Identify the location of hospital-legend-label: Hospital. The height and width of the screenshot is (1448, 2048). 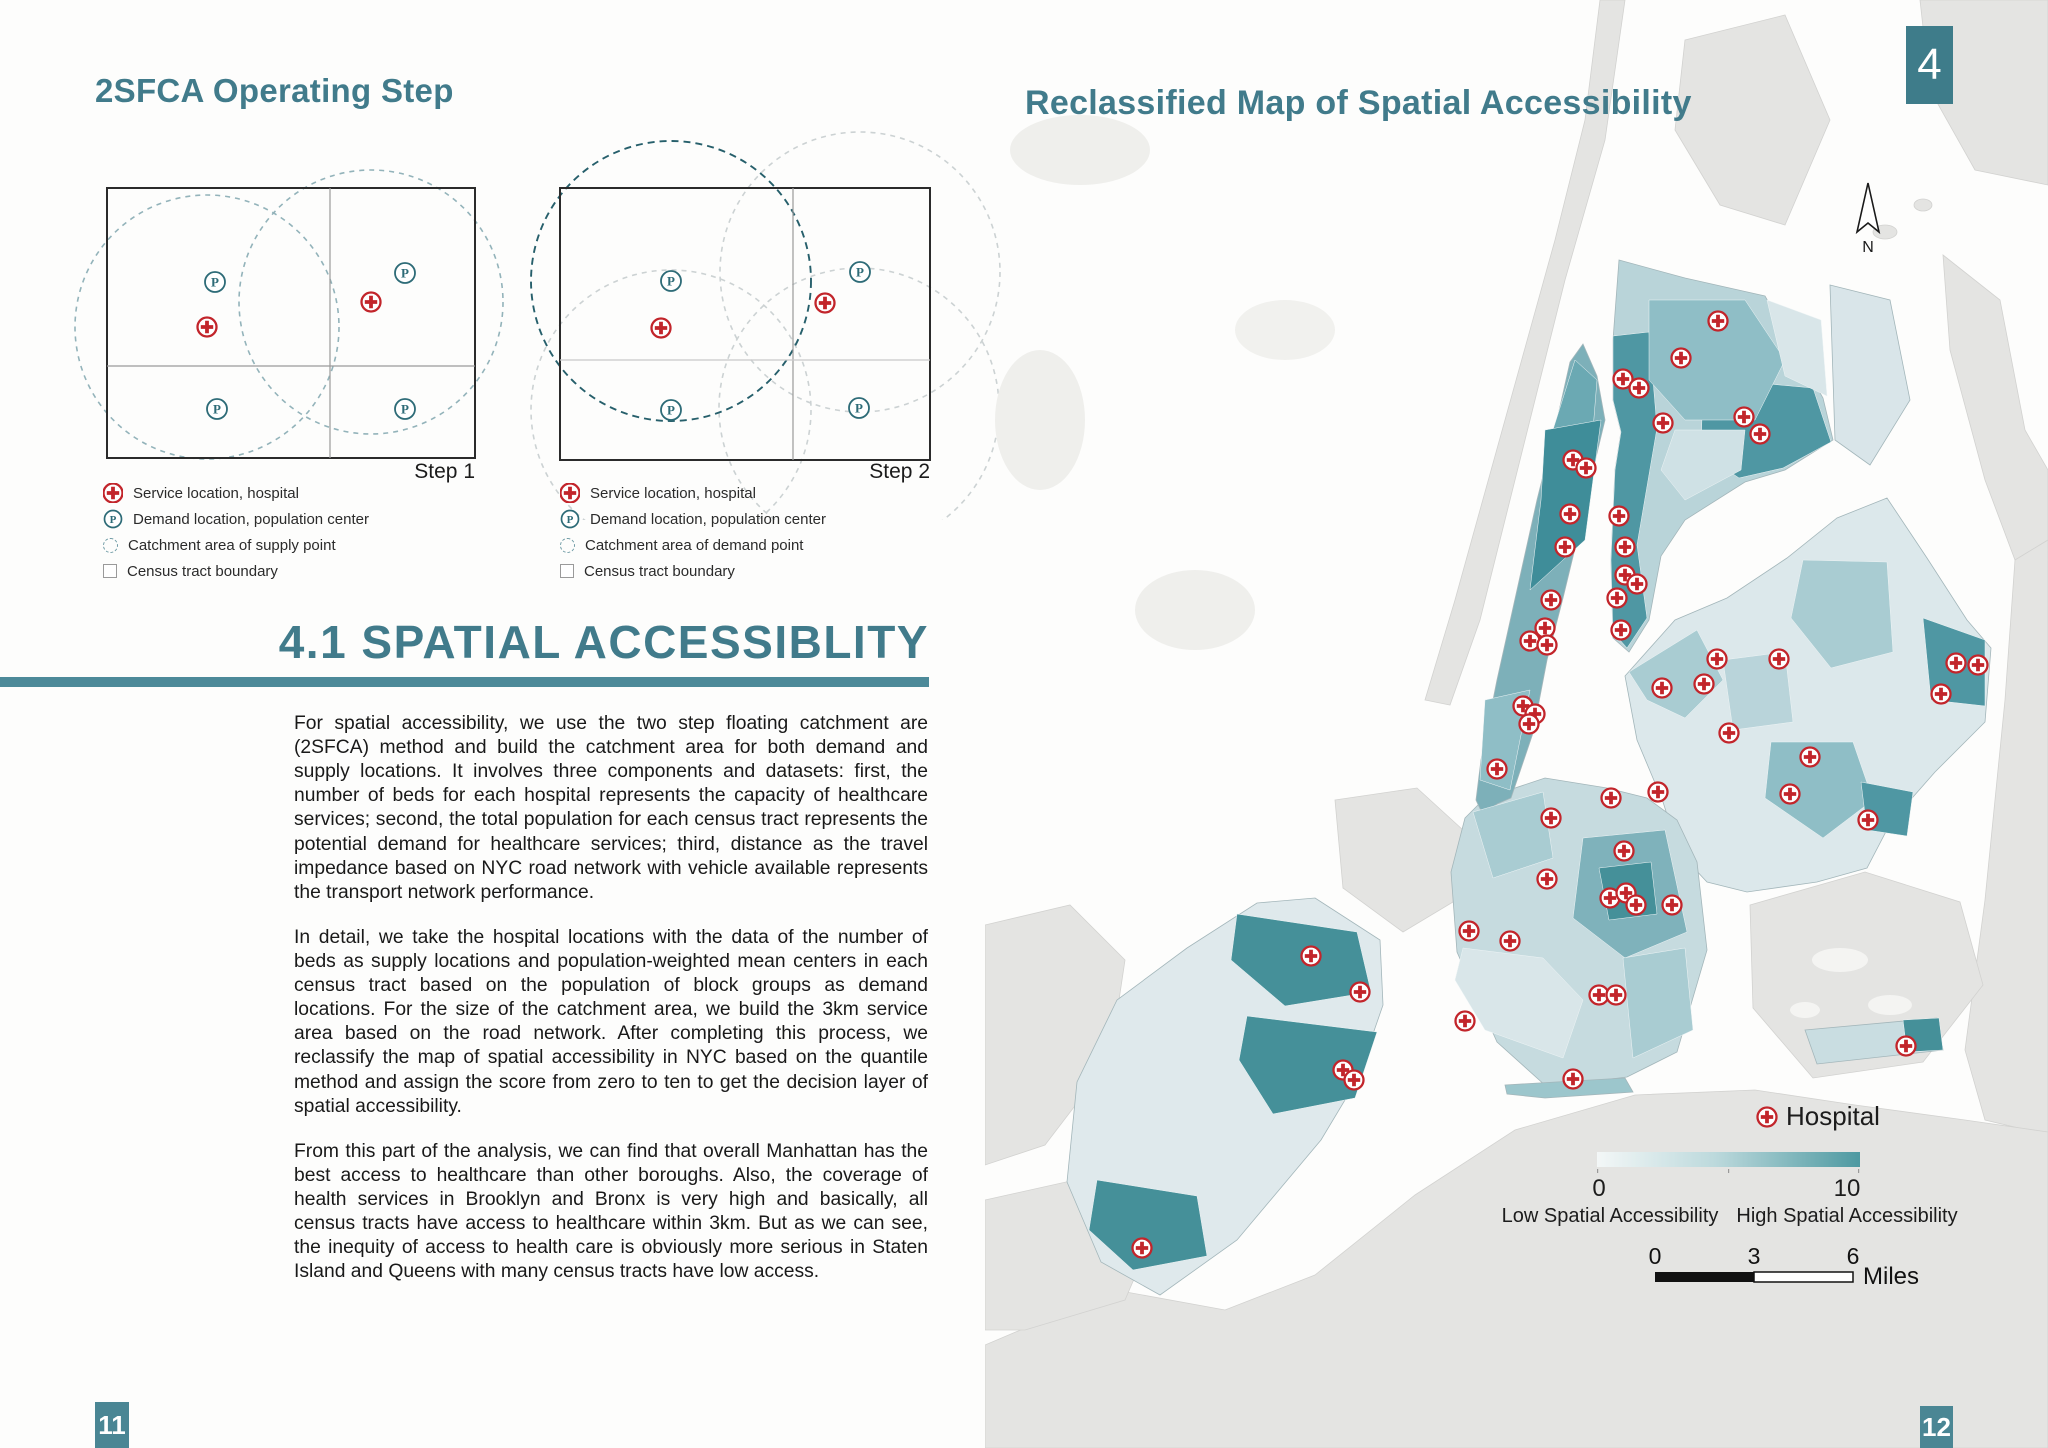
(1833, 1116).